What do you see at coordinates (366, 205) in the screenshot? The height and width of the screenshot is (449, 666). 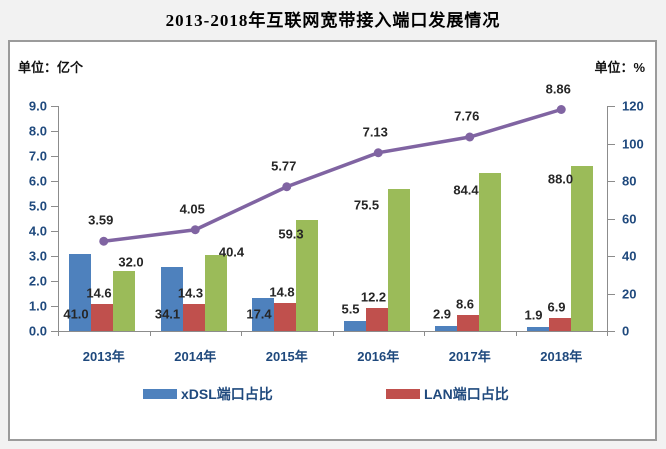 I see `green-bar-data-label: 75.5` at bounding box center [366, 205].